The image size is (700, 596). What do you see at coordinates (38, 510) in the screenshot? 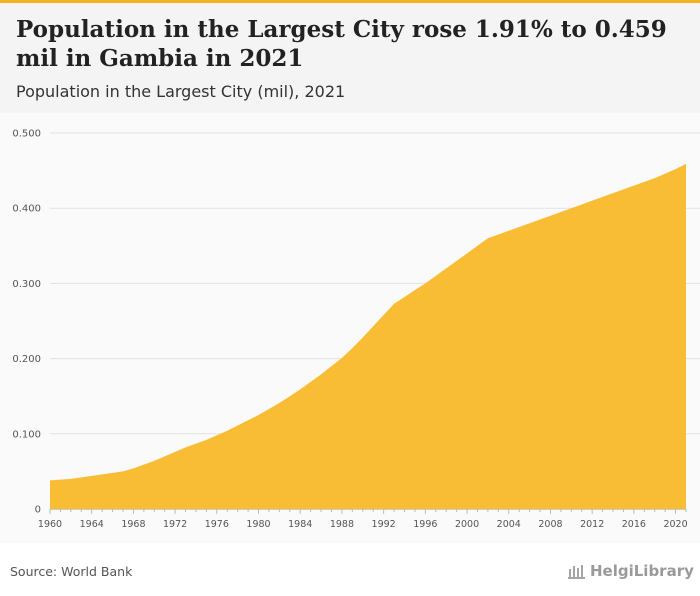
I see `y-tick-label: 0` at bounding box center [38, 510].